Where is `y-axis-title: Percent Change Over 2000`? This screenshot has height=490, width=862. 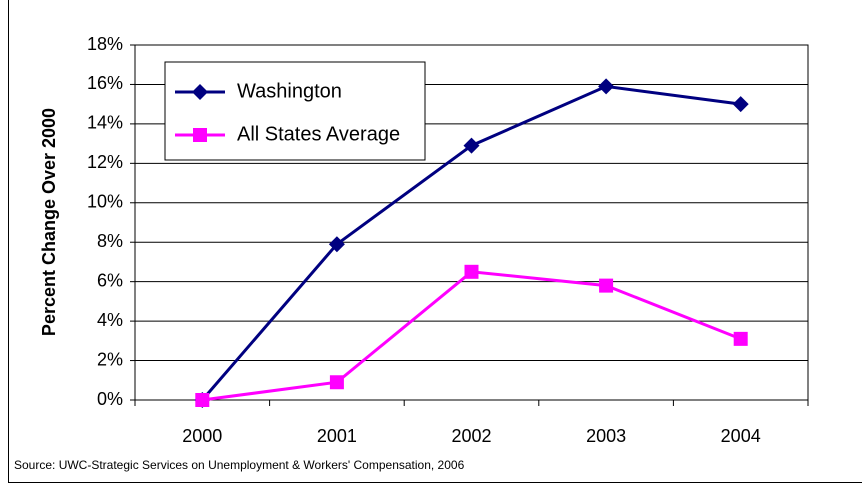
y-axis-title: Percent Change Over 2000 is located at coordinates (49, 222).